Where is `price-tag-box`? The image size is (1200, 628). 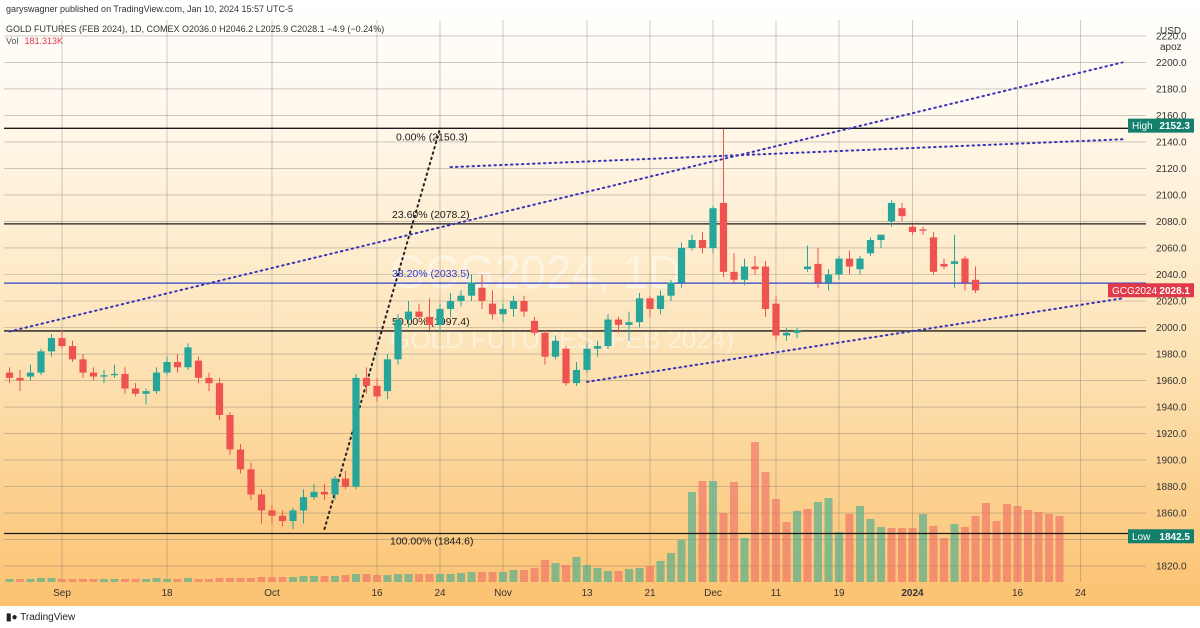
price-tag-box is located at coordinates (1161, 536).